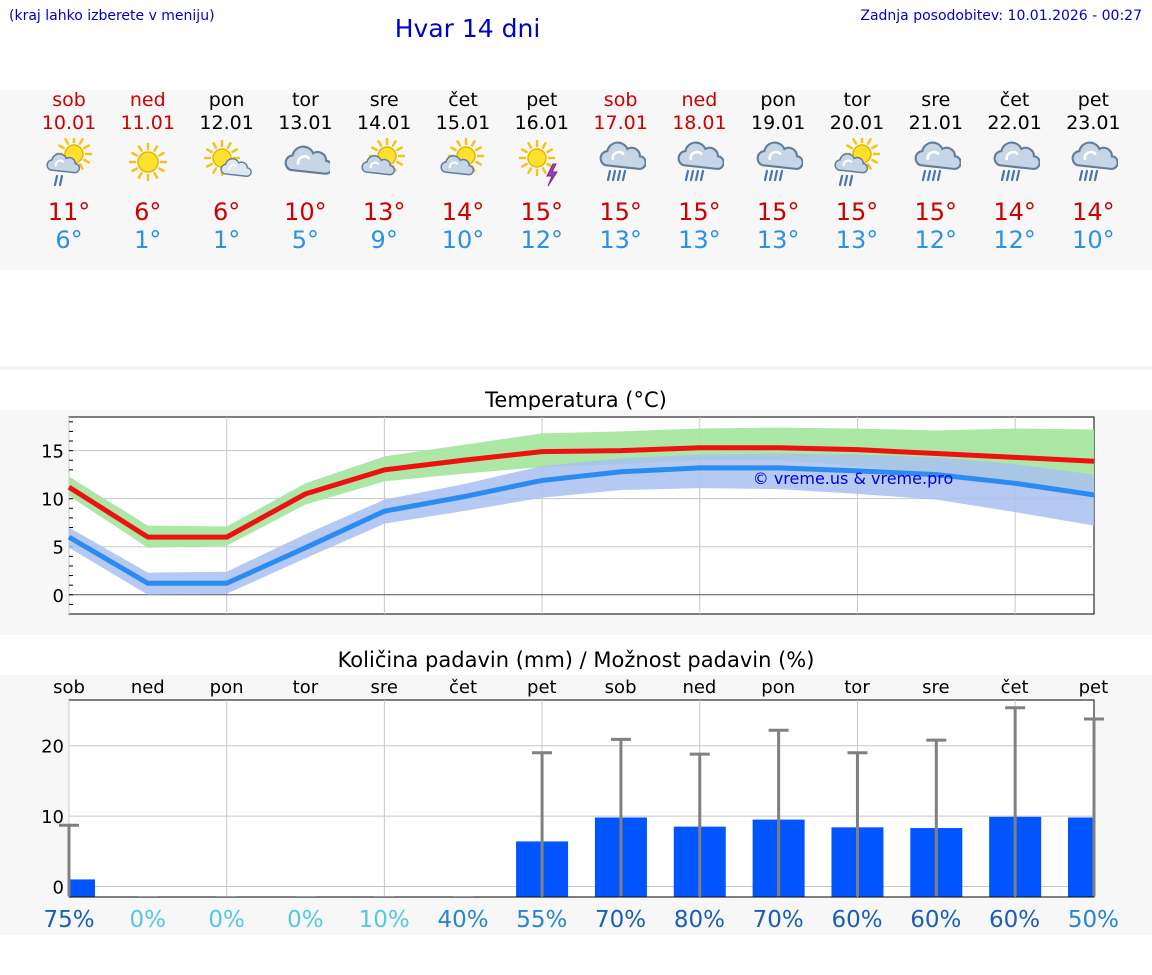 The image size is (1152, 975). I want to click on precipitation-probability-label: 80%, so click(699, 920).